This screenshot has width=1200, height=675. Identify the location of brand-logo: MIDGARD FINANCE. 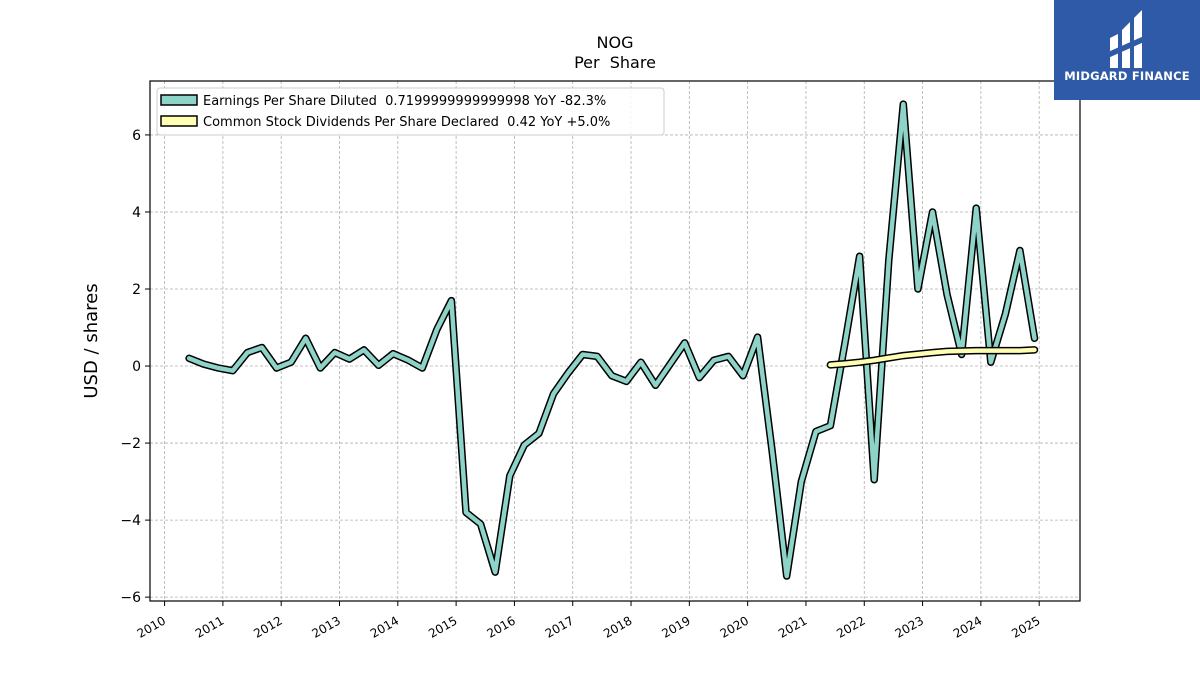
(1127, 50).